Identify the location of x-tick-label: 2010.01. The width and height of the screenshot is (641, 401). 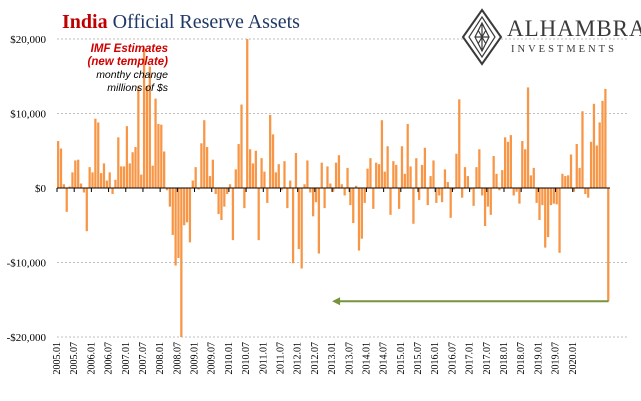
(229, 358).